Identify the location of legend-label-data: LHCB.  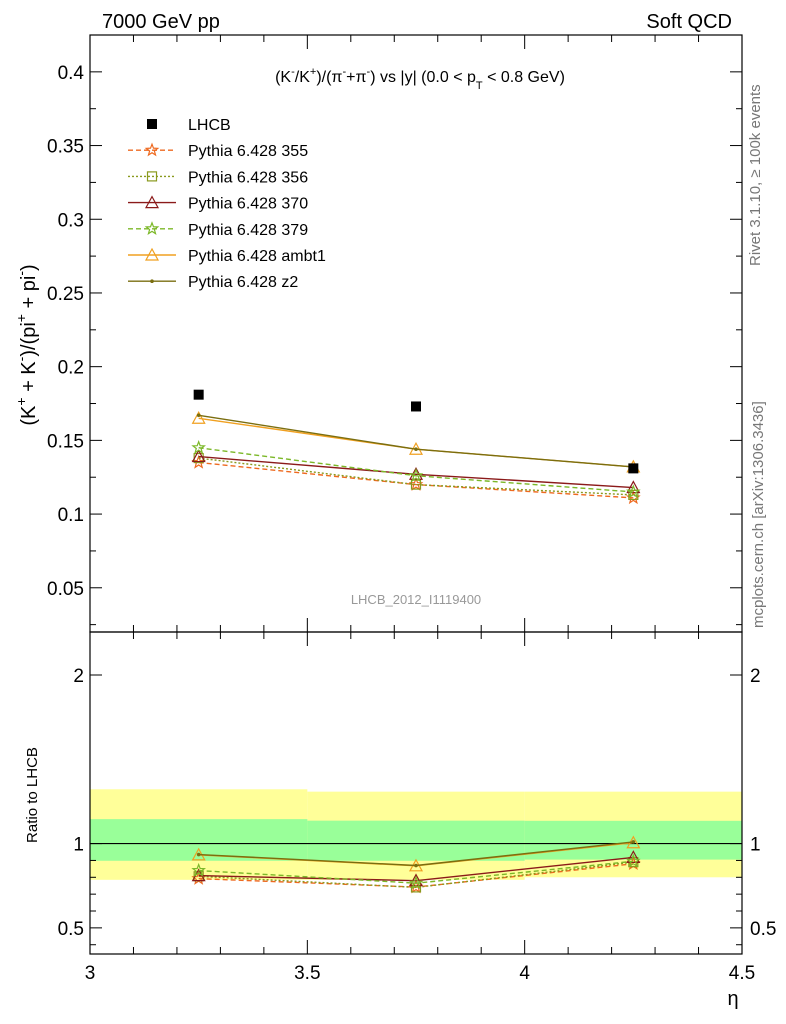
(209, 125).